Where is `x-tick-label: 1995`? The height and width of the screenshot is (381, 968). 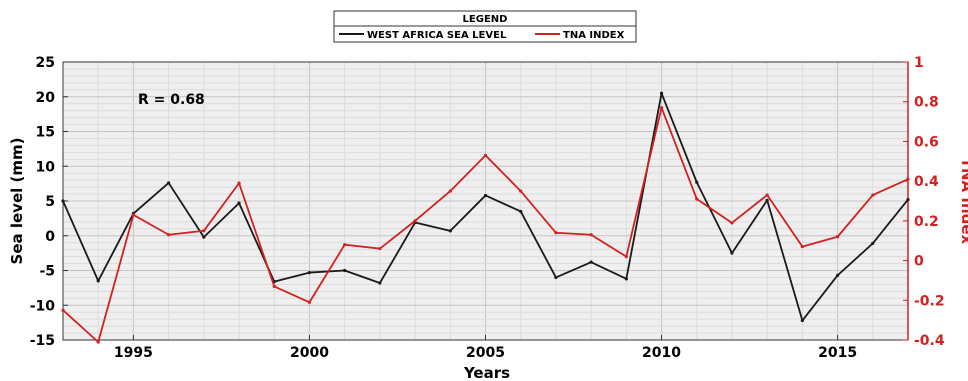
x-tick-label: 1995 is located at coordinates (133, 353).